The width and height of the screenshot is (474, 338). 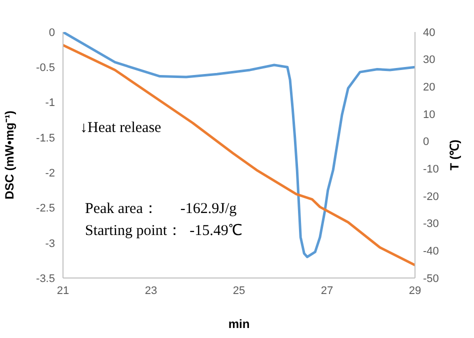 I want to click on y-tick-label: -3.5, so click(x=45, y=278).